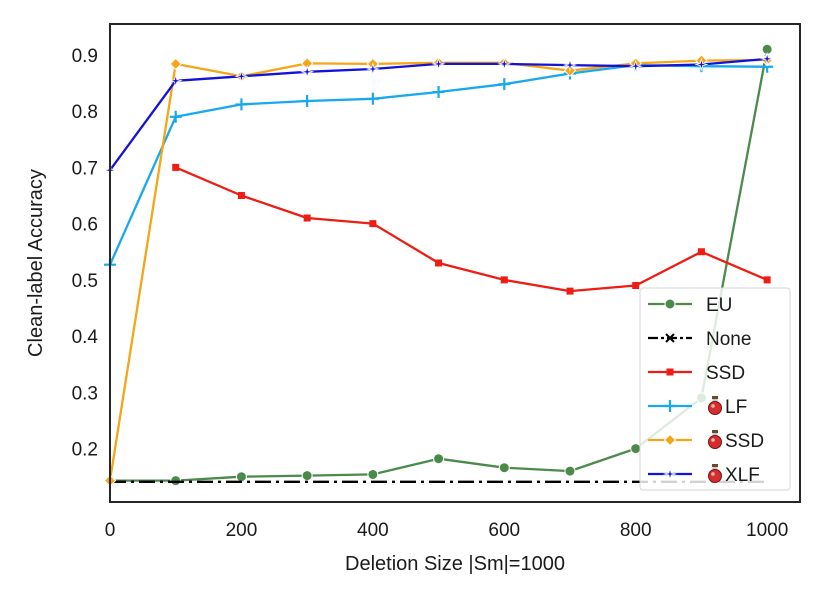 This screenshot has height=602, width=828. What do you see at coordinates (85, 253) in the screenshot?
I see `y-axis-ticks: 0.2 0.3 0.4 0.5 0.6 0.7 0.8 0.9` at bounding box center [85, 253].